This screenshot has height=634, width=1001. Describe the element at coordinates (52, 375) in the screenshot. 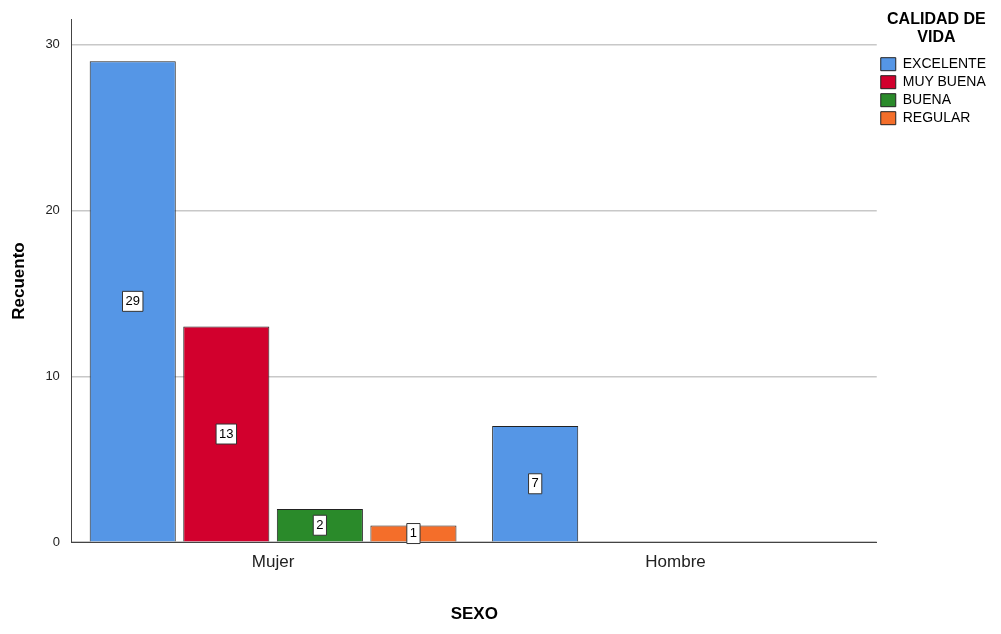

I see `y-tick-label: 10` at that location.